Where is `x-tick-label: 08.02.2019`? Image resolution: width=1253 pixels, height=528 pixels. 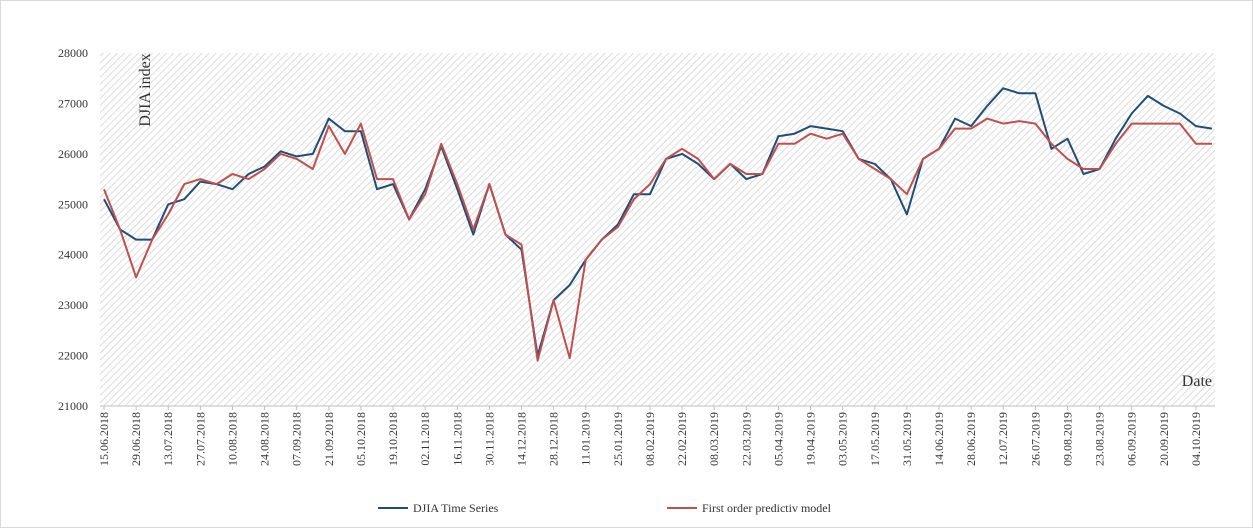 x-tick-label: 08.02.2019 is located at coordinates (650, 439).